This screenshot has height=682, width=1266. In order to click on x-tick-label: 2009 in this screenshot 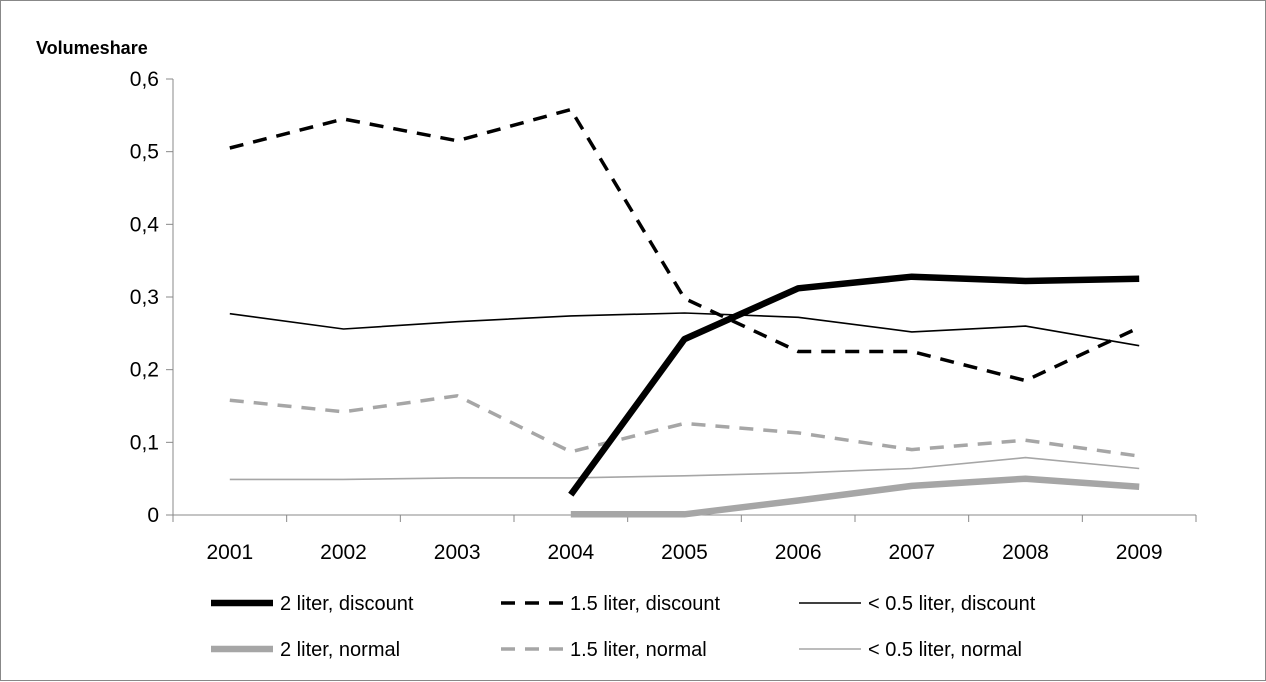, I will do `click(1139, 552)`.